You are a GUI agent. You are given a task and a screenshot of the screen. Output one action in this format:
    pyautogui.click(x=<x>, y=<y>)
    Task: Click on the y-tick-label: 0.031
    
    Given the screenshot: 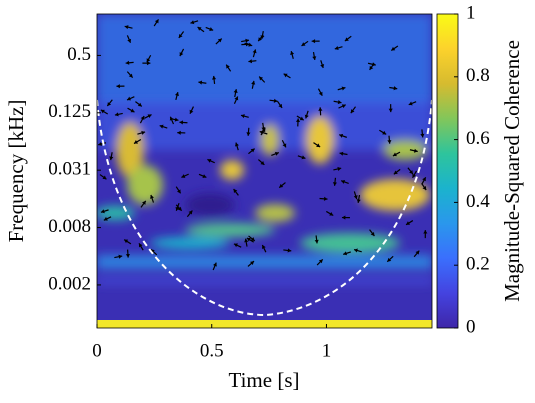 What is the action you would take?
    pyautogui.click(x=69, y=169)
    